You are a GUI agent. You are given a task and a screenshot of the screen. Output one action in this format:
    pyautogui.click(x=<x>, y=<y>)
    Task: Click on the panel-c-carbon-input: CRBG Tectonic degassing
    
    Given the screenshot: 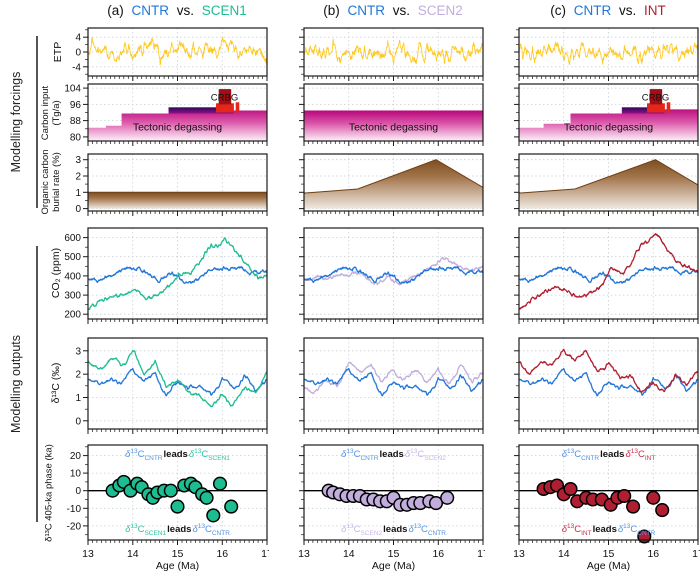 What is the action you would take?
    pyautogui.click(x=596, y=117)
    